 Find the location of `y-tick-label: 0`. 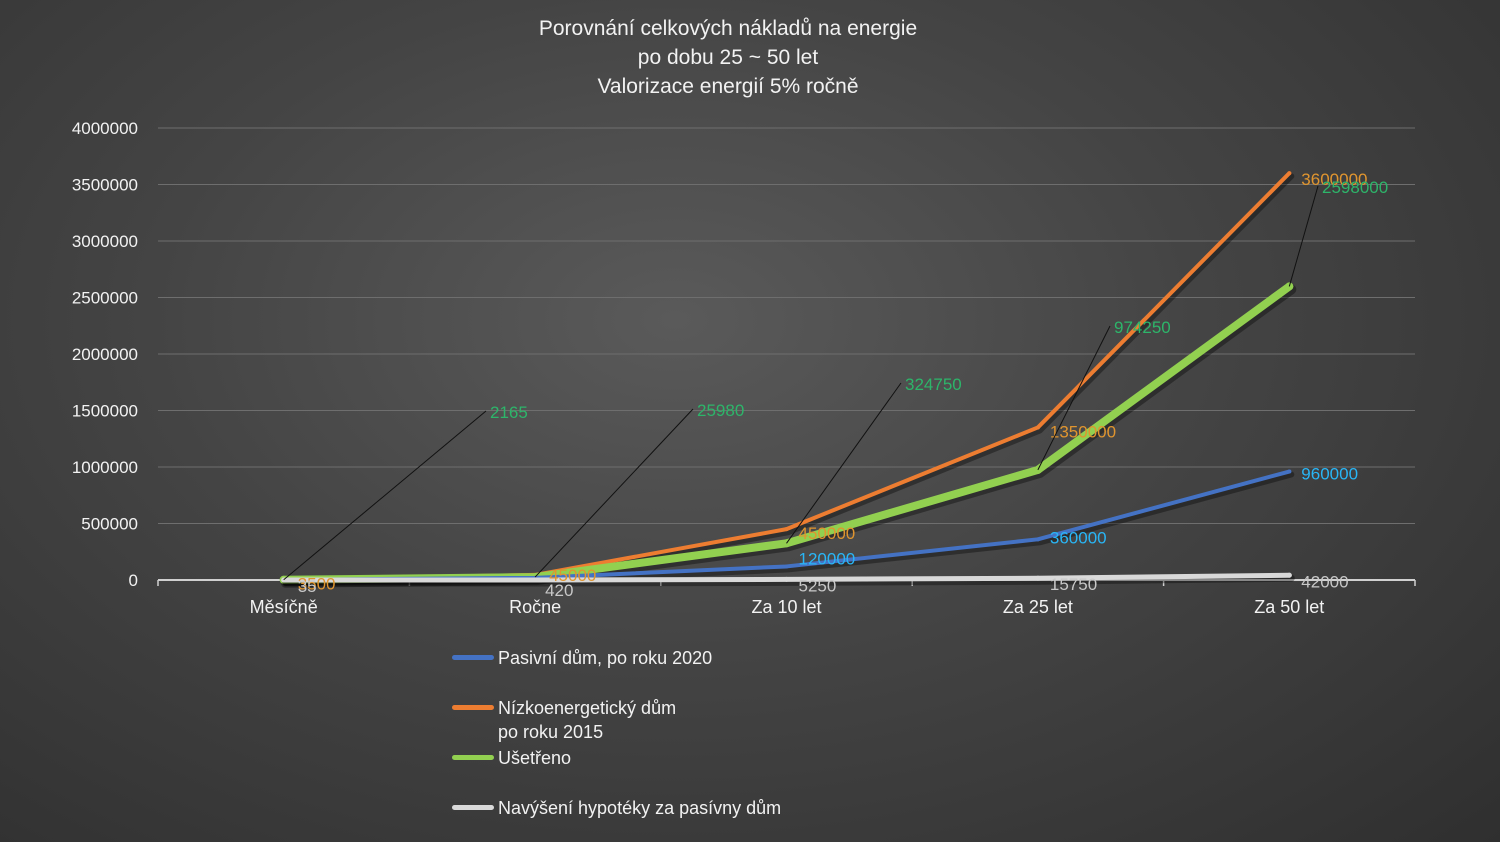

y-tick-label: 0 is located at coordinates (133, 580).